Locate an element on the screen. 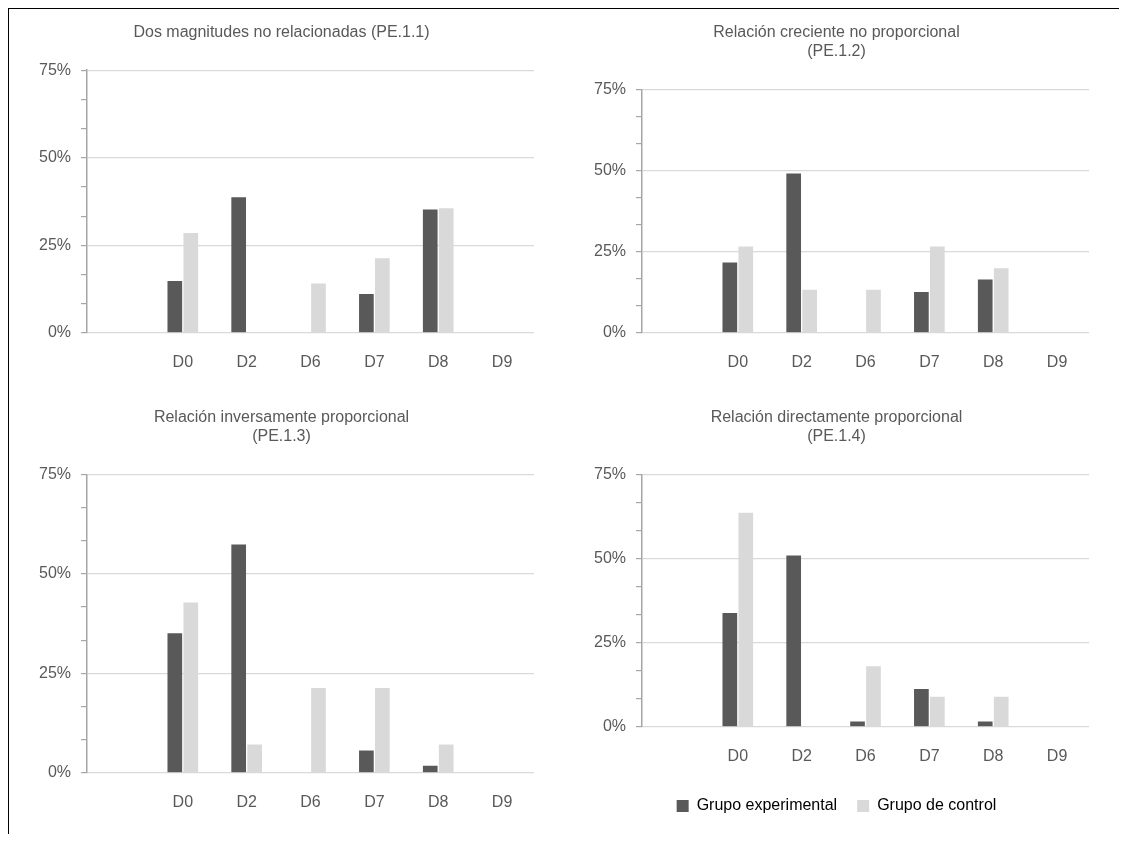 The height and width of the screenshot is (843, 1126). chart-title: Relación inversamente proporcional (PE.1.3) is located at coordinates (281, 426).